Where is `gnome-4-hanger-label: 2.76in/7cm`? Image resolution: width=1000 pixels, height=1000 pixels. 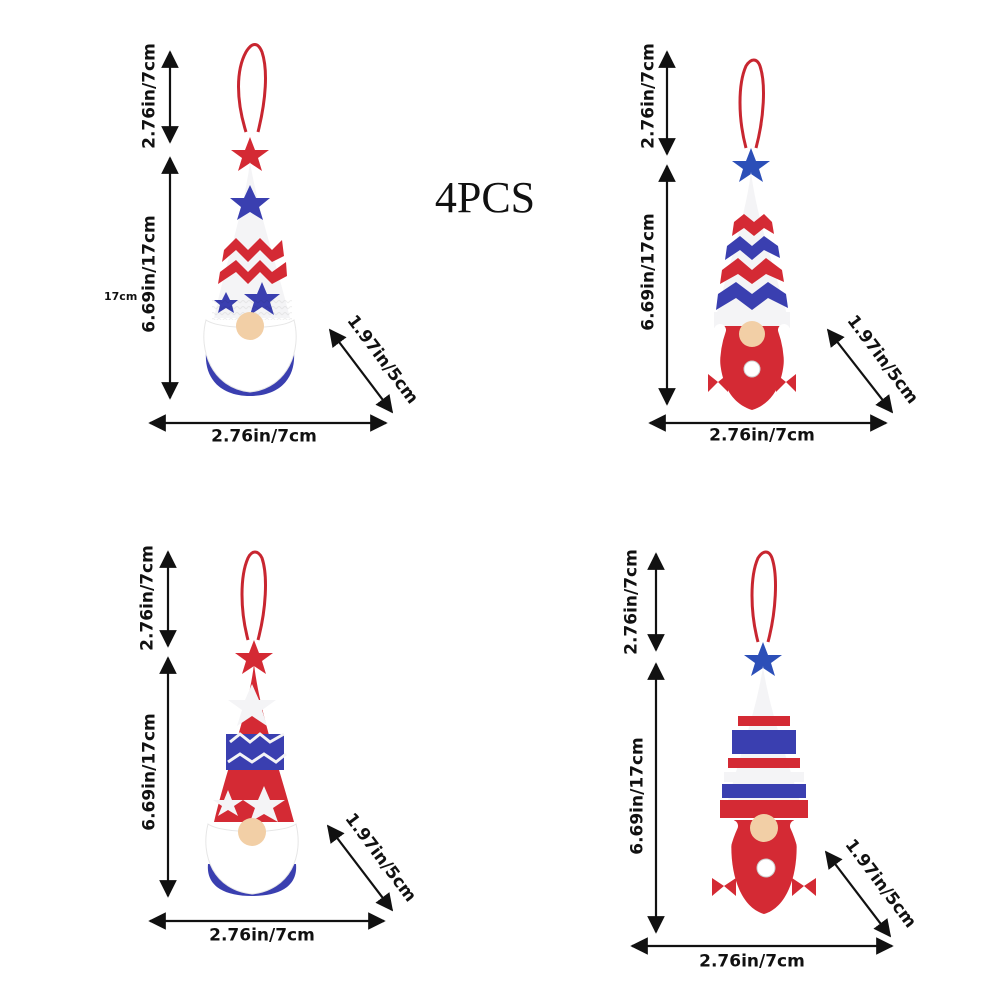 gnome-4-hanger-label: 2.76in/7cm is located at coordinates (631, 602).